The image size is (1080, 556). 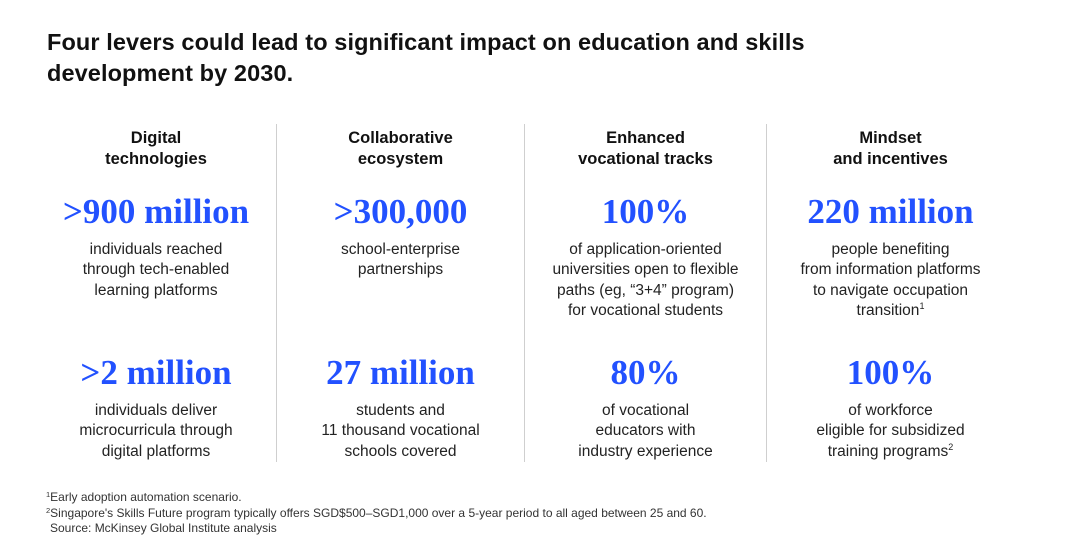 I want to click on description-line: eligible for subsidized, so click(x=890, y=431).